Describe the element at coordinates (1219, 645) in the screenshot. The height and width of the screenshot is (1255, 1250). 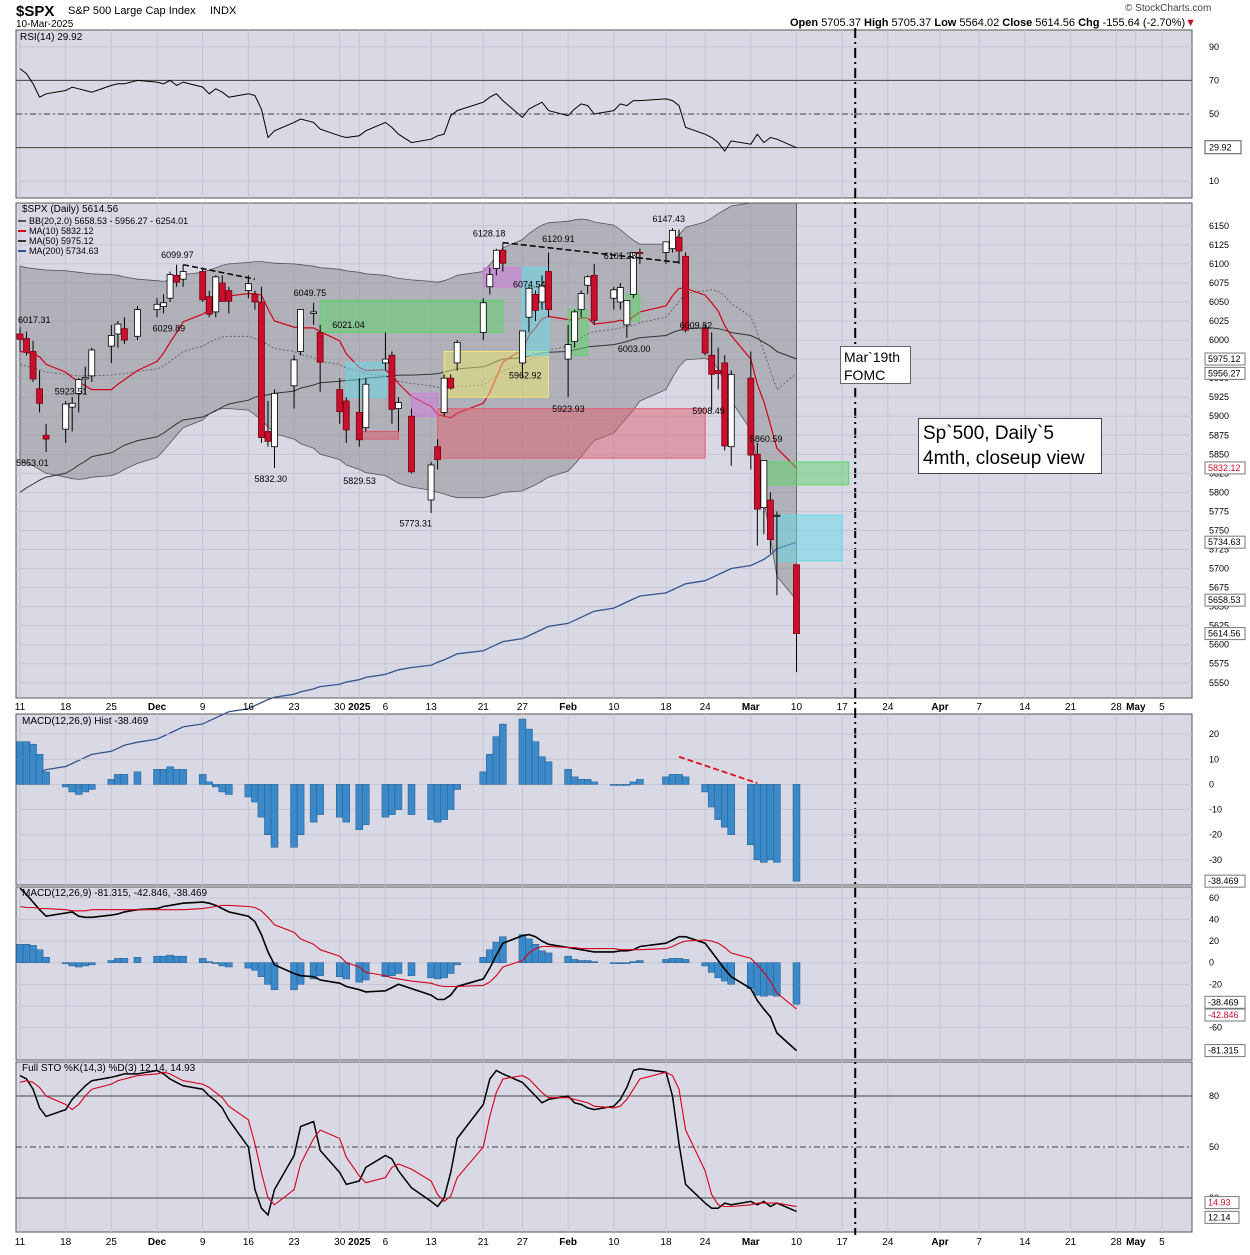
I see `price-tick-label: 5600` at that location.